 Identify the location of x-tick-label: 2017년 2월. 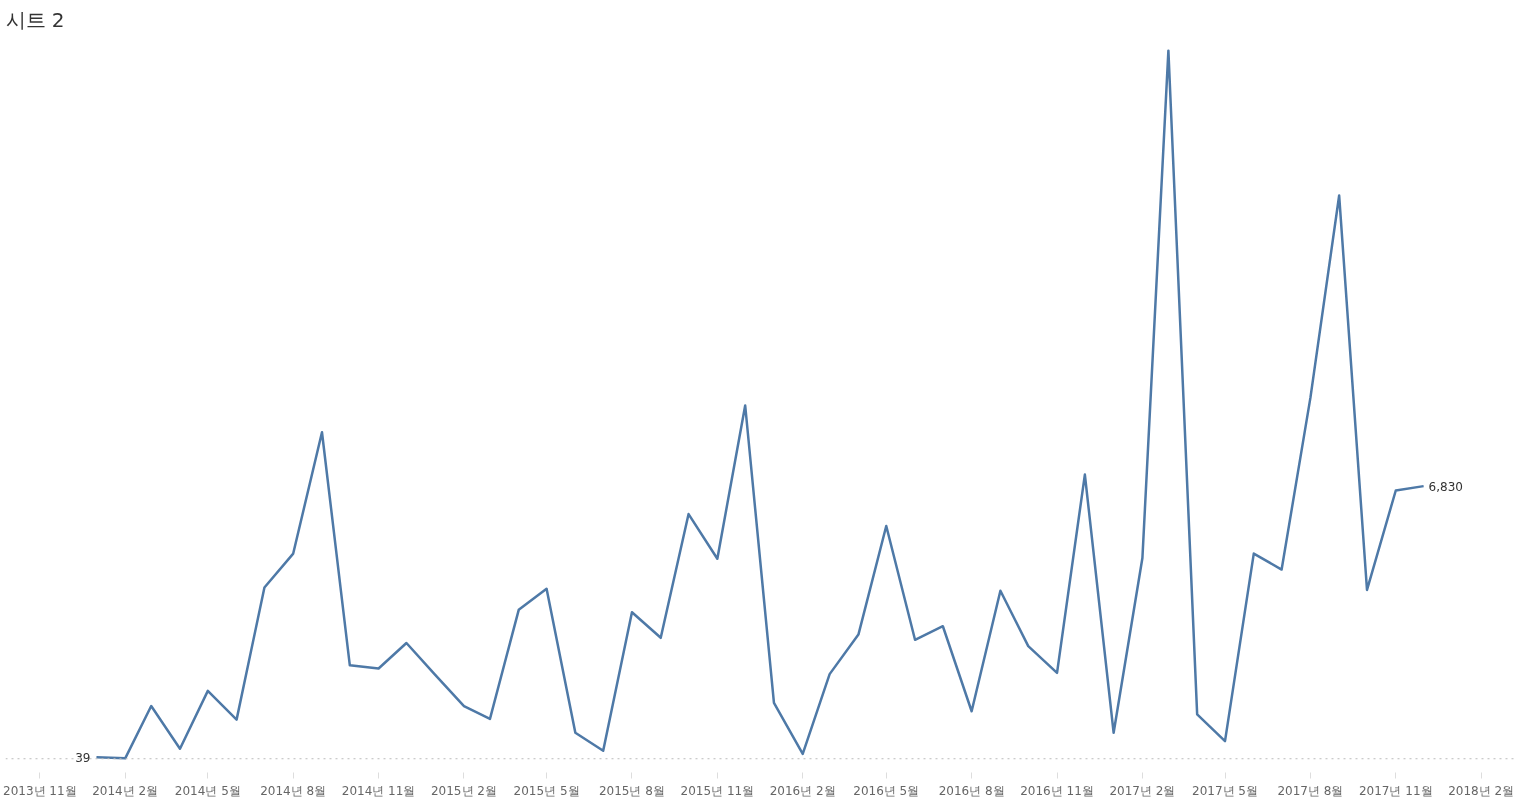
(1142, 790).